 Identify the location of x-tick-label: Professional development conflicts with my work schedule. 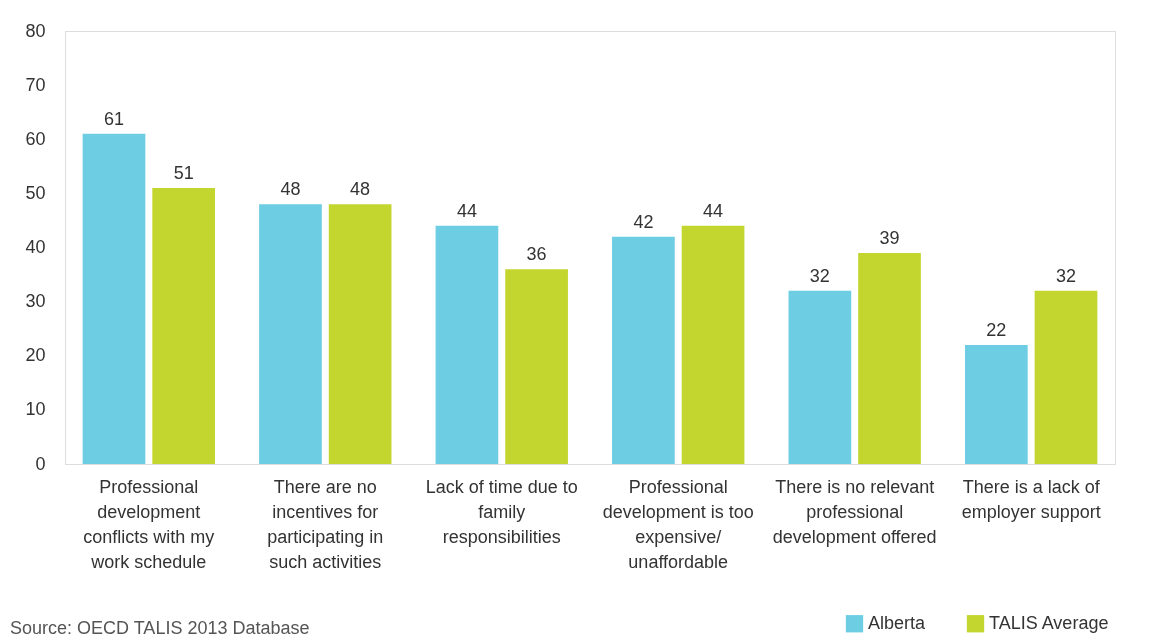
(149, 524).